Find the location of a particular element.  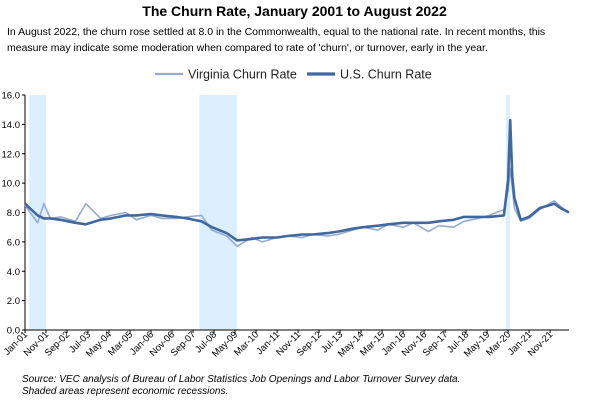

legend-virginia-label: Virginia Churn Rate is located at coordinates (242, 75).